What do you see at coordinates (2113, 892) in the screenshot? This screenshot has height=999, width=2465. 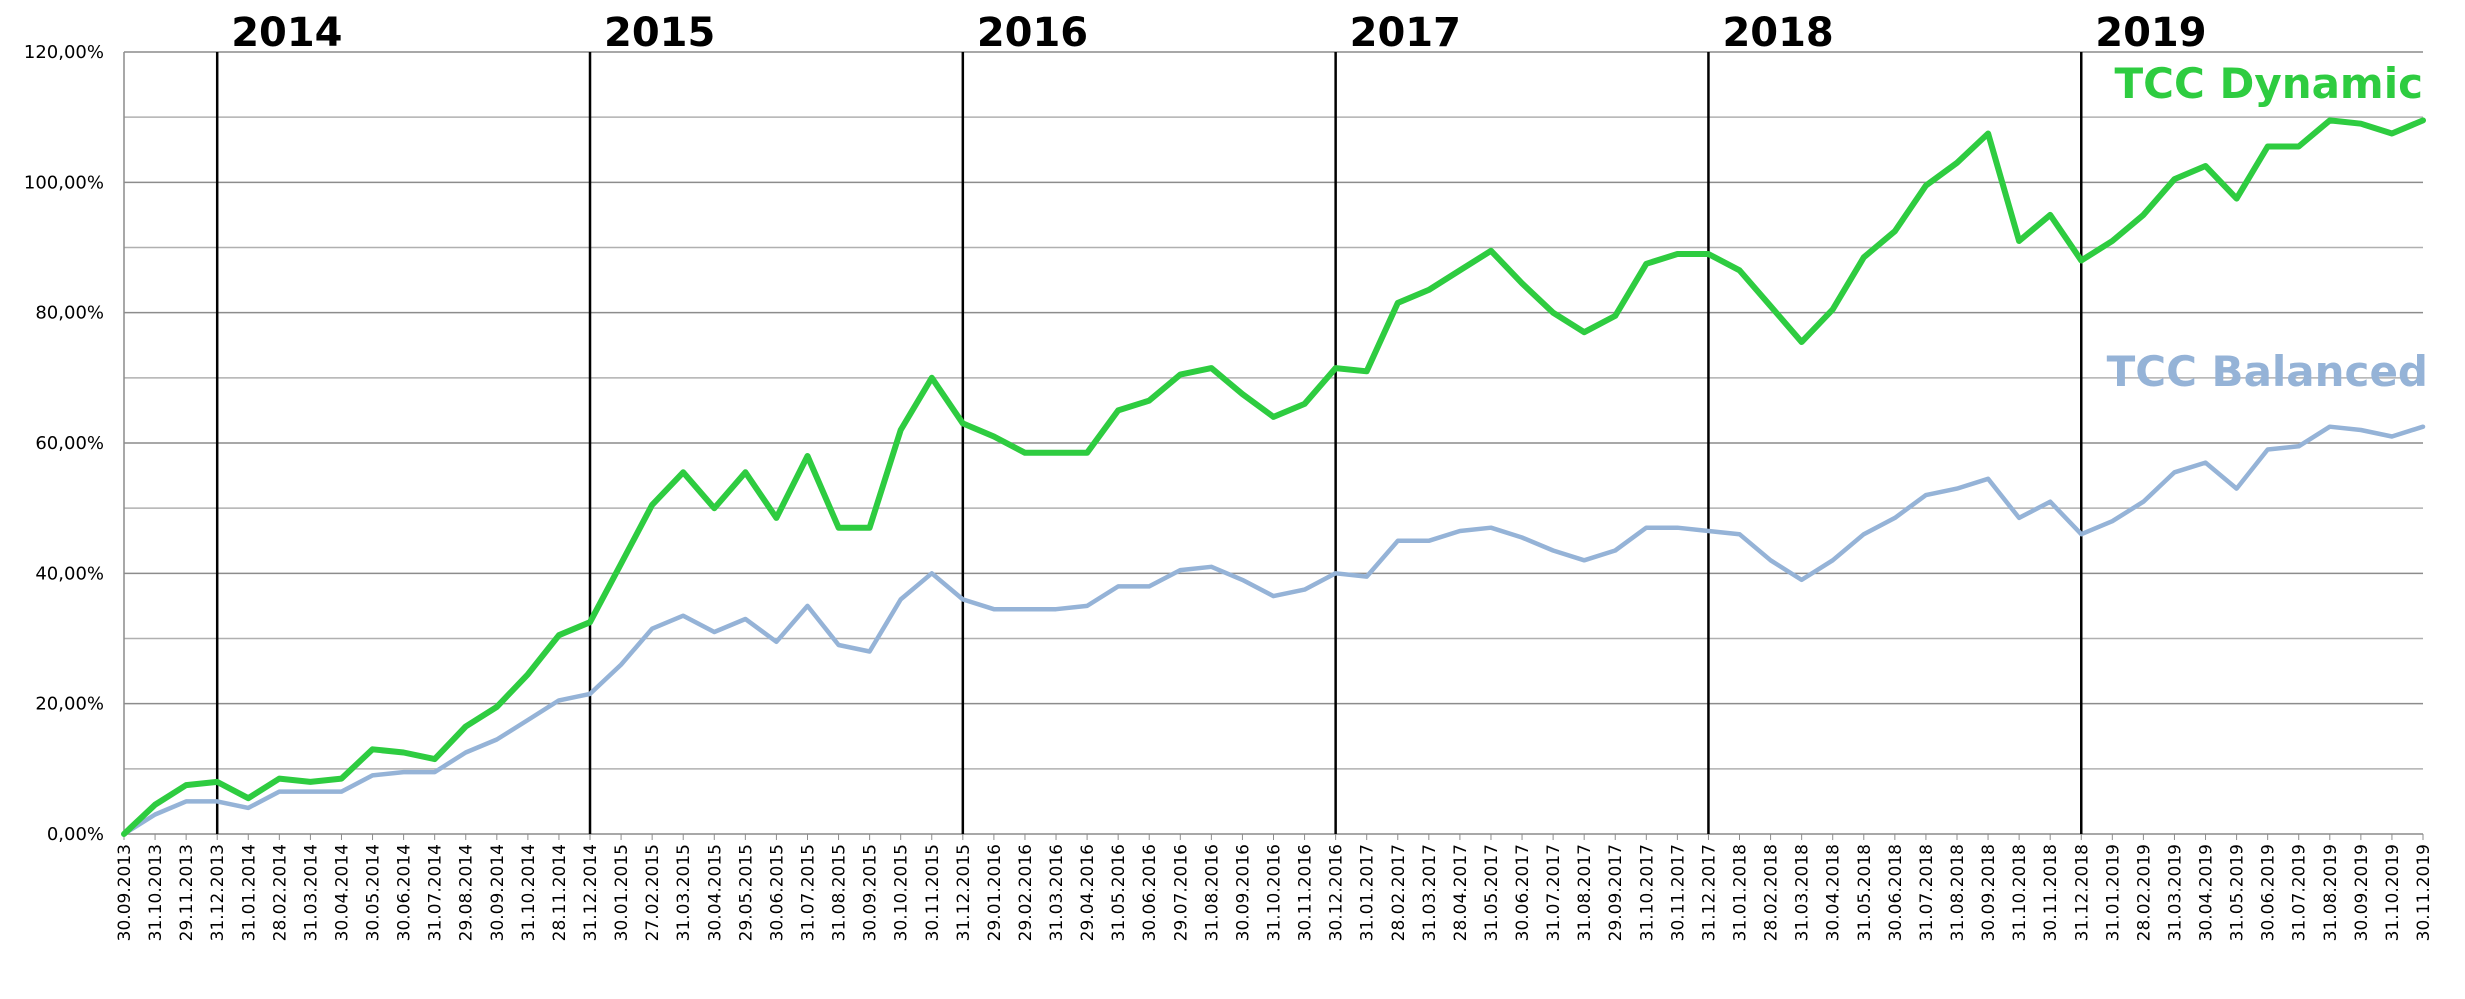 I see `x-tick-label: 31.01.2019` at bounding box center [2113, 892].